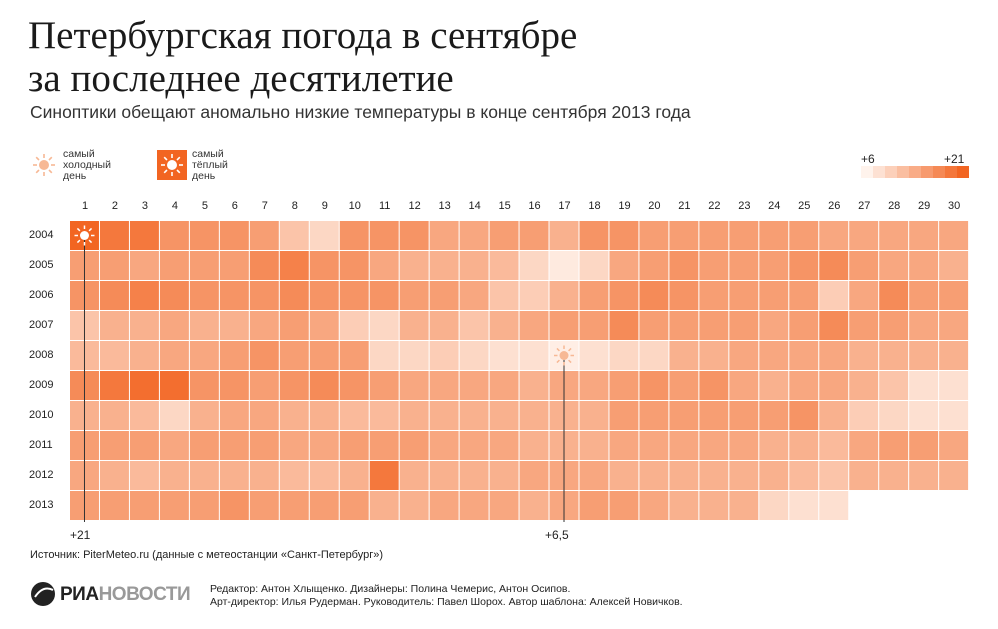  What do you see at coordinates (264, 206) in the screenshot?
I see `day-label-7: 7` at bounding box center [264, 206].